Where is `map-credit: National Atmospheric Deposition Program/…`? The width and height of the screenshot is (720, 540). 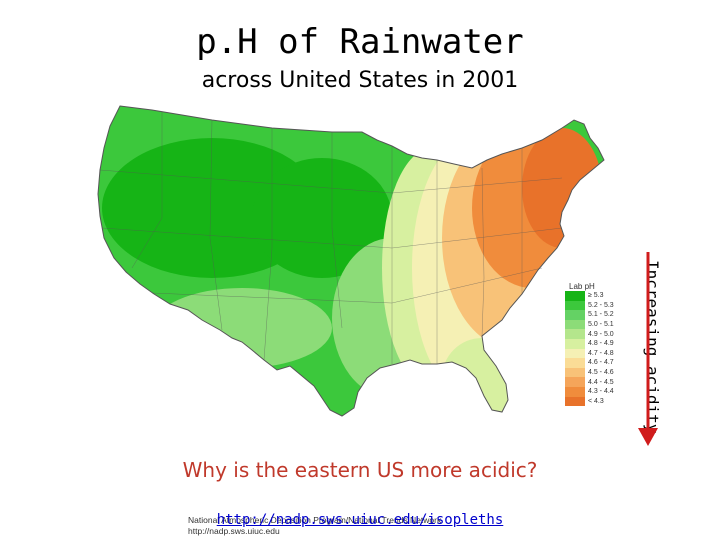 map-credit: National Atmospheric Deposition Program/… is located at coordinates (314, 526).